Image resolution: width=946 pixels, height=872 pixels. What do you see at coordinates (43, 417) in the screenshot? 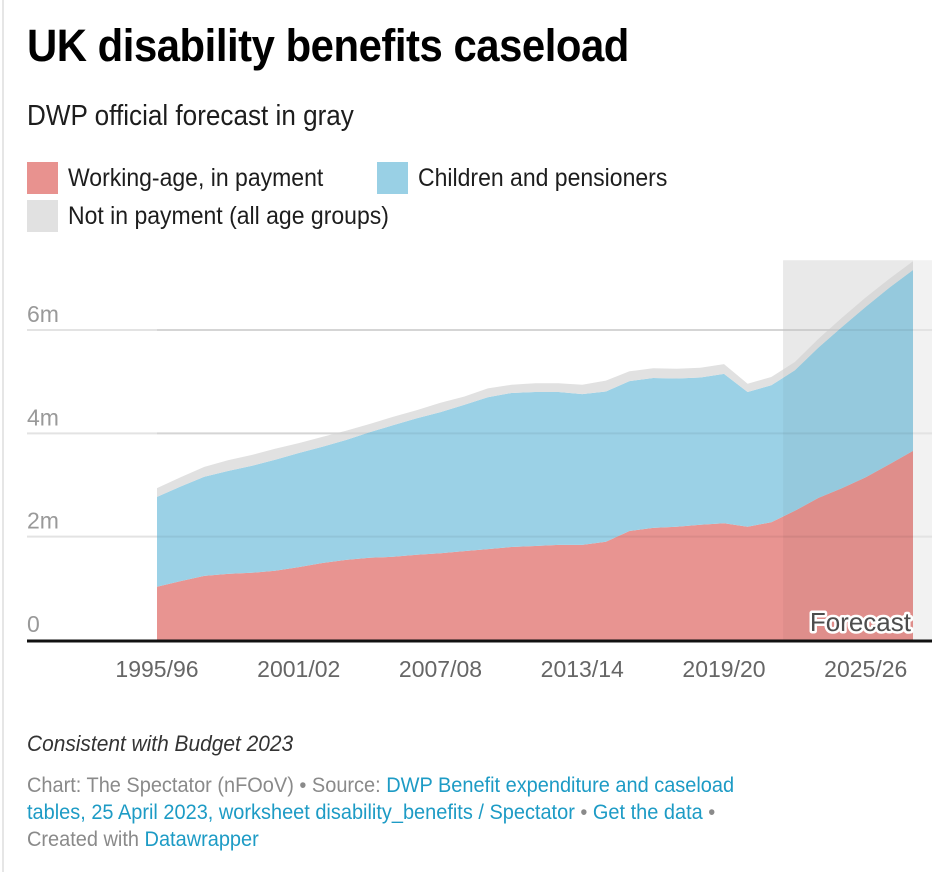
I see `y-tick-label: 4m` at bounding box center [43, 417].